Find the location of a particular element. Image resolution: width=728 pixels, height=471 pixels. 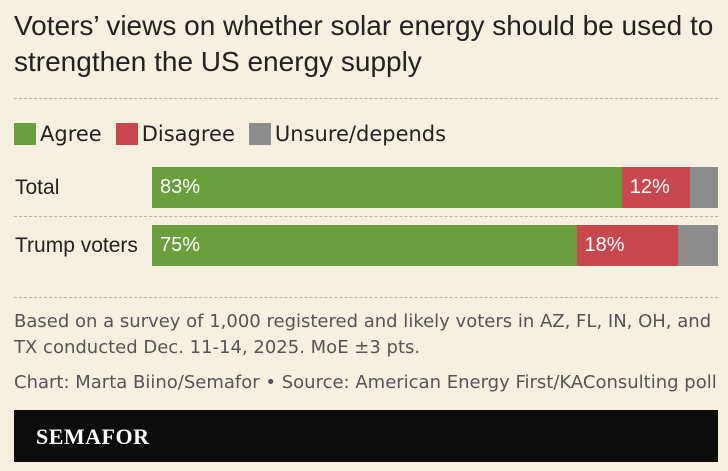

title-separator is located at coordinates (366, 98).